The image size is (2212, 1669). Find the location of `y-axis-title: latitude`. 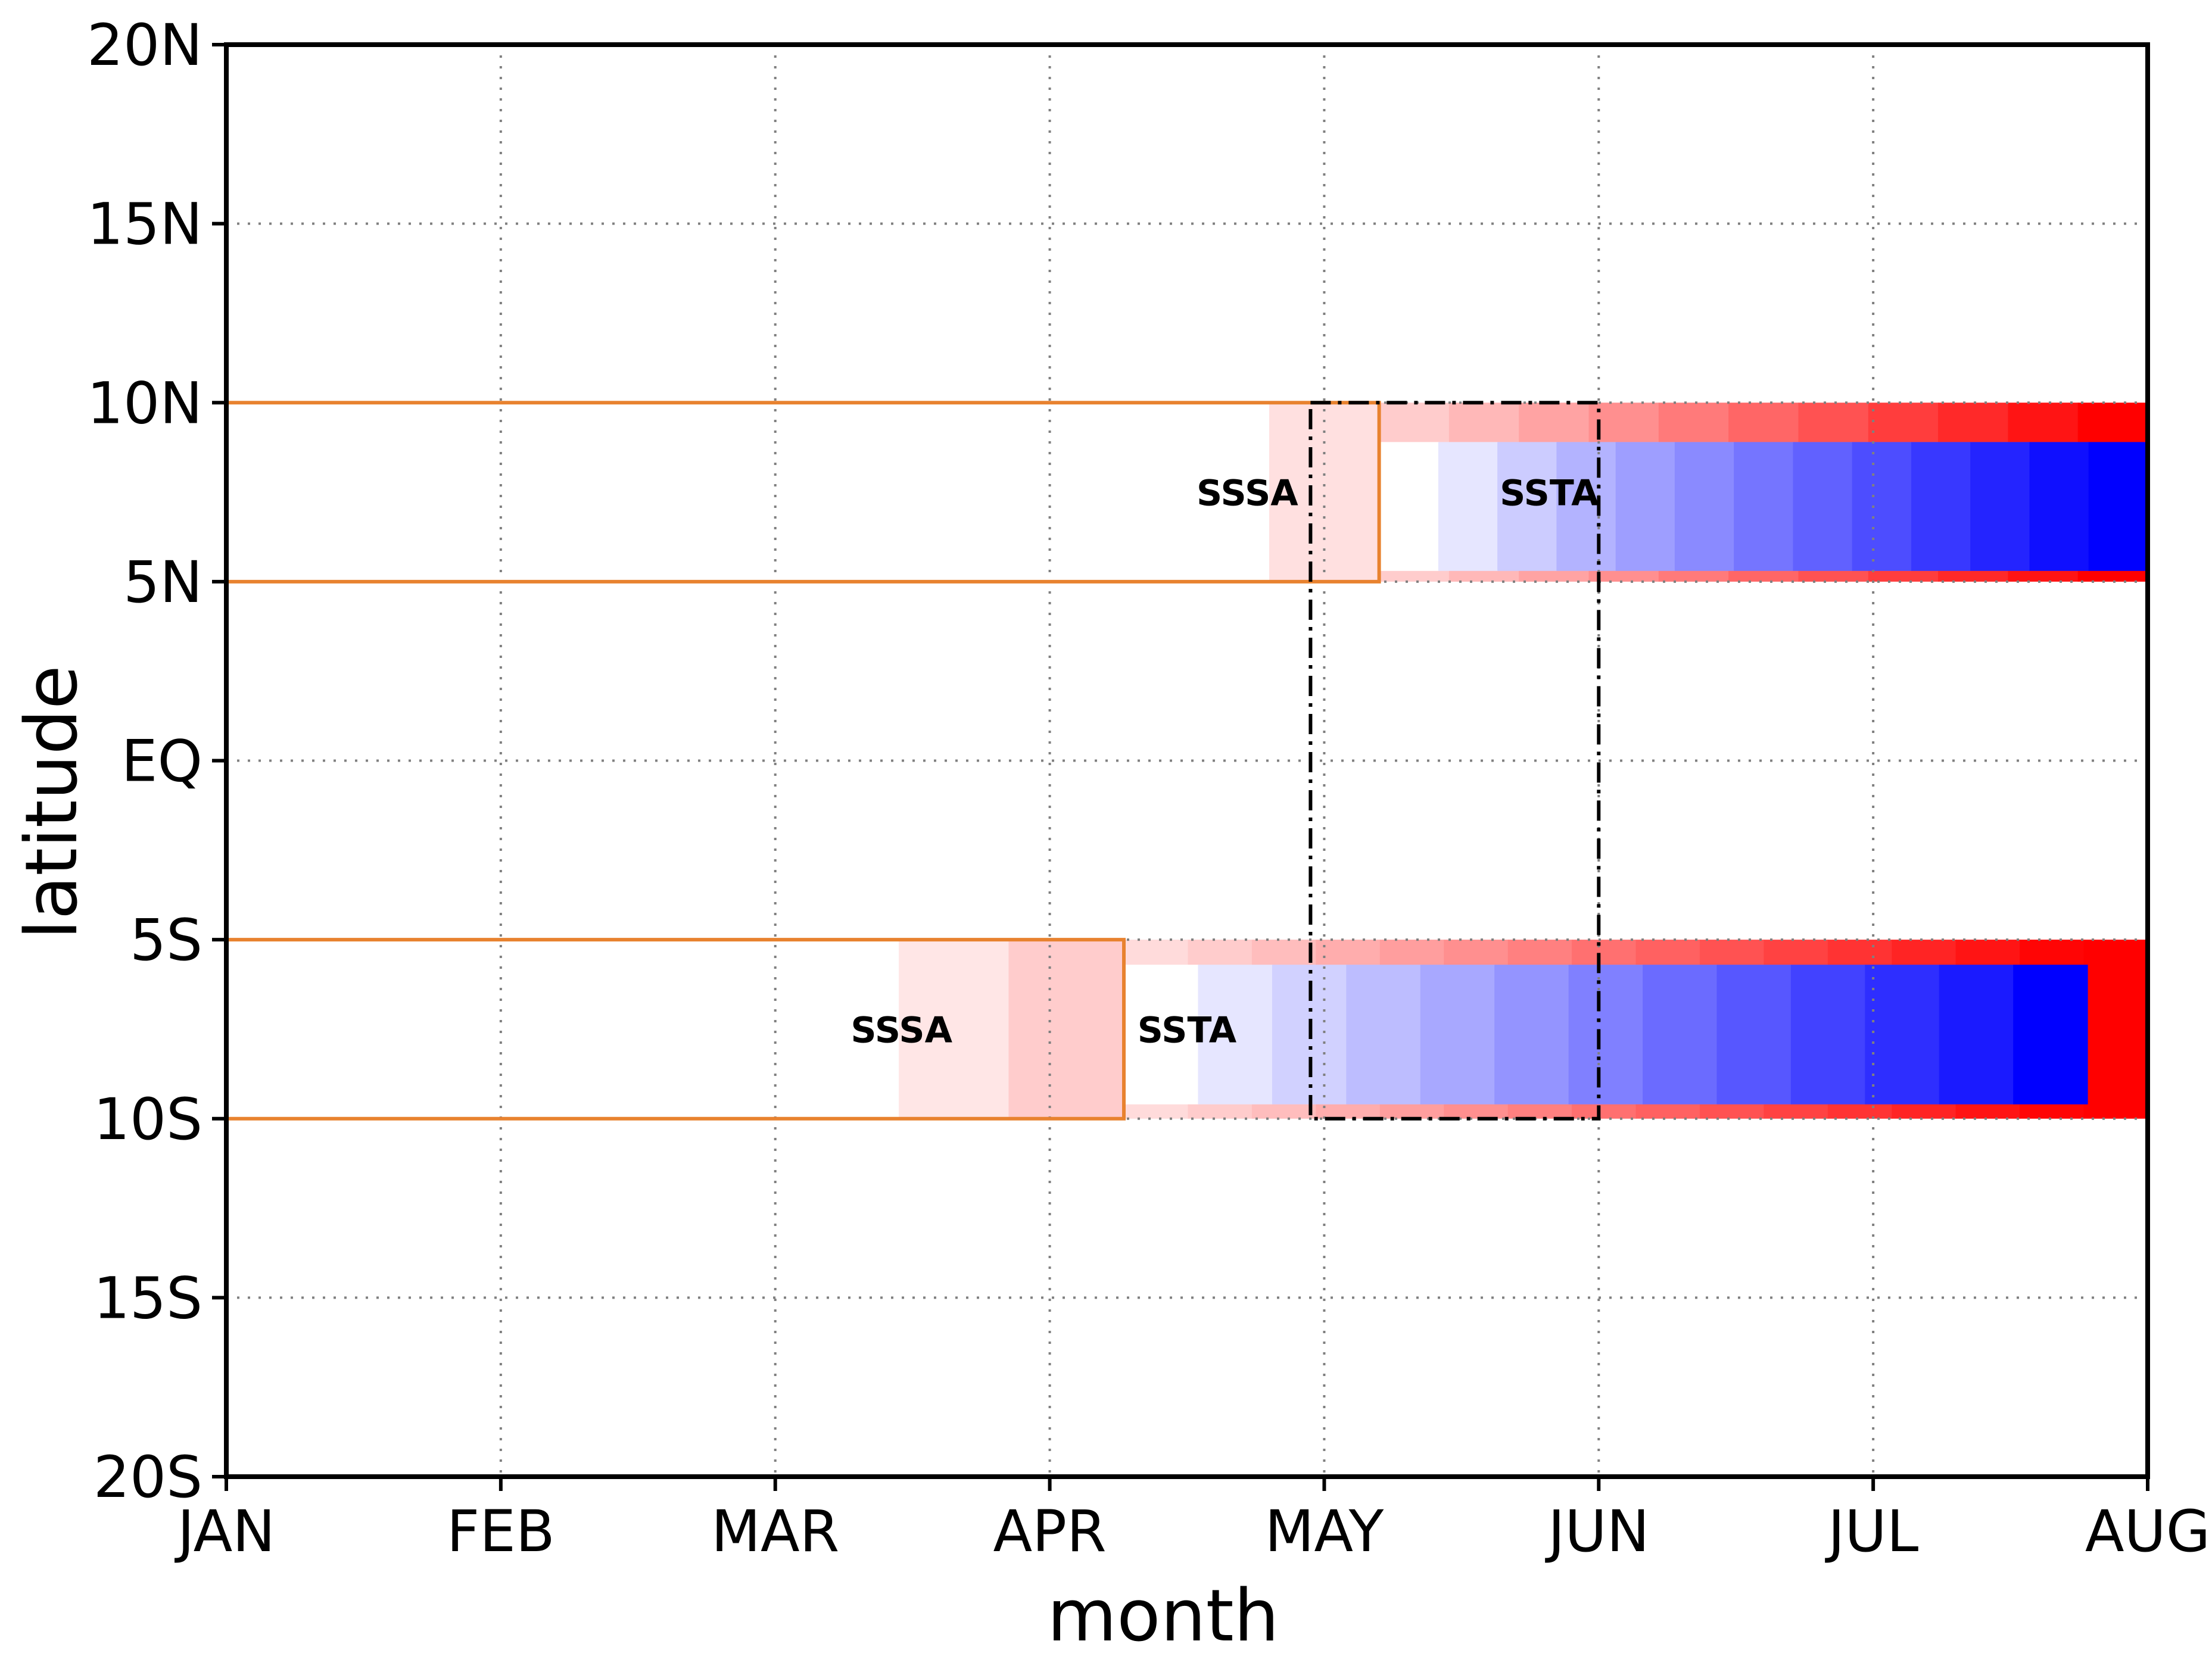

y-axis-title: latitude is located at coordinates (52, 802).